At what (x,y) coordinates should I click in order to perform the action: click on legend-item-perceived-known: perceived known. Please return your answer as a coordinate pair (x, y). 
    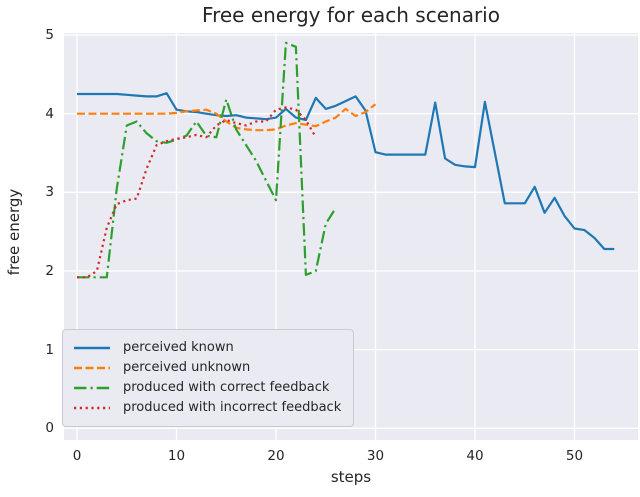
    Looking at the image, I should click on (208, 348).